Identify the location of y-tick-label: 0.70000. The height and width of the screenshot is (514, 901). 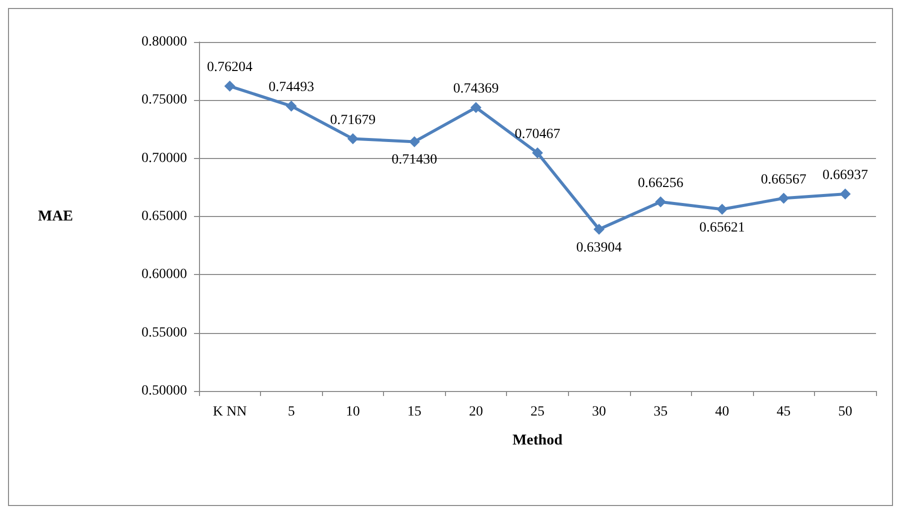
(164, 158).